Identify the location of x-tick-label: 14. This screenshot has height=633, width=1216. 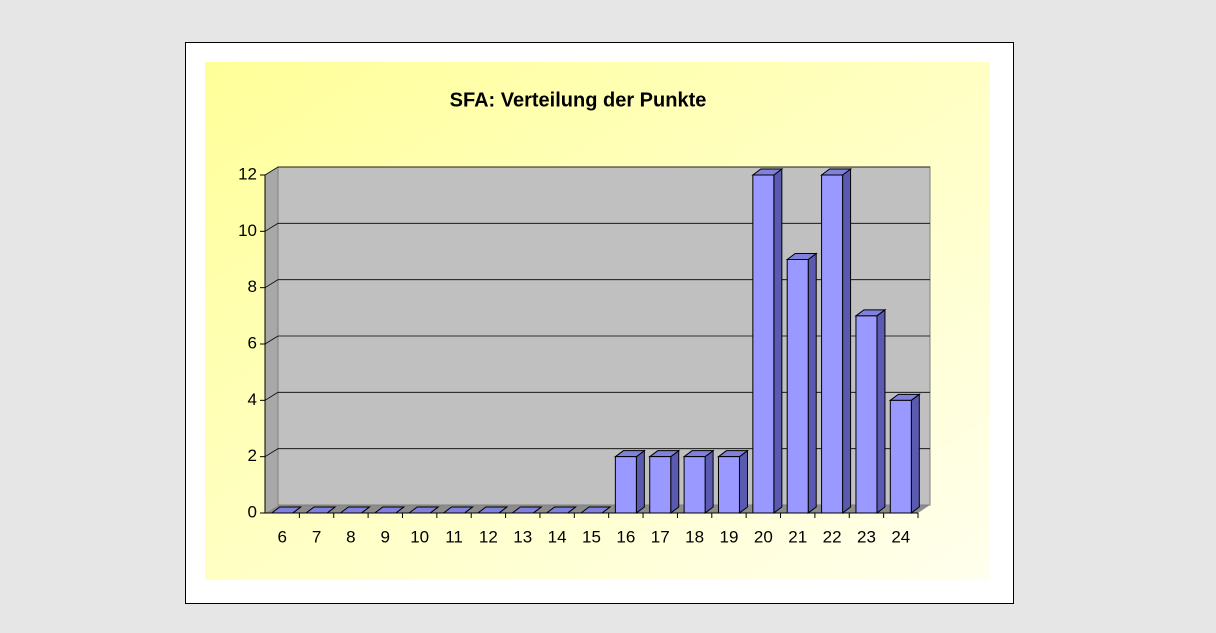
(557, 536).